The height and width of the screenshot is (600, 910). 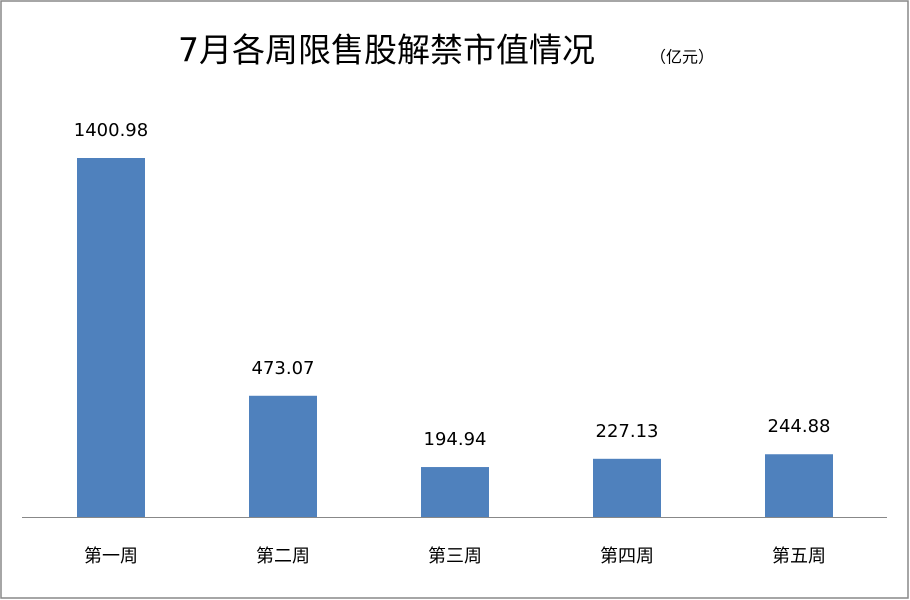 I want to click on chart-subtitle: （亿元）, so click(x=682, y=57).